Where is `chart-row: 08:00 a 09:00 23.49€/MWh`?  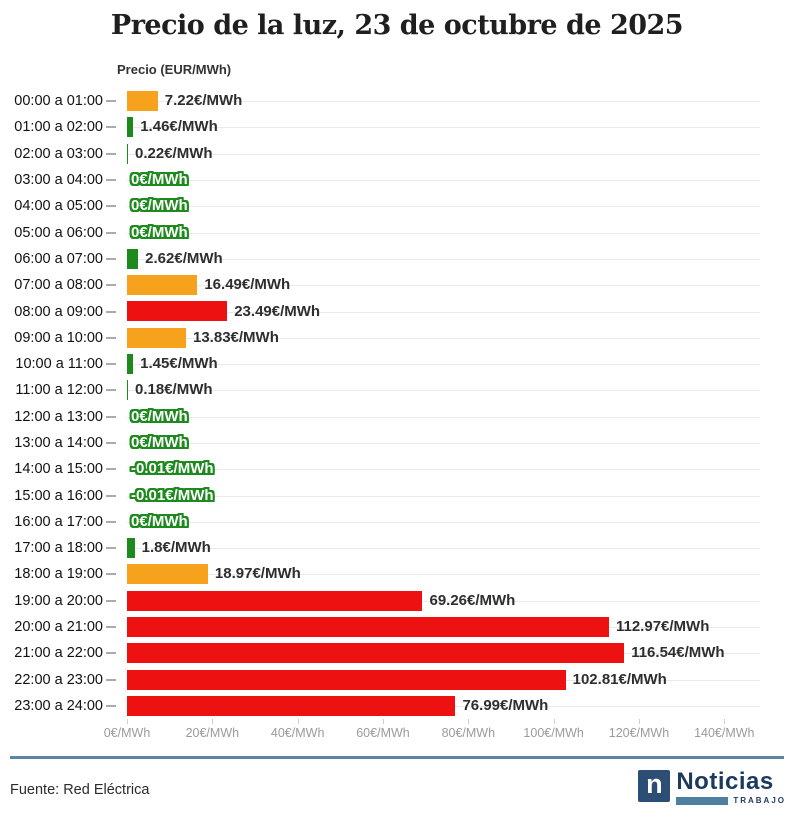
chart-row: 08:00 a 09:00 23.49€/MWh is located at coordinates (397, 311).